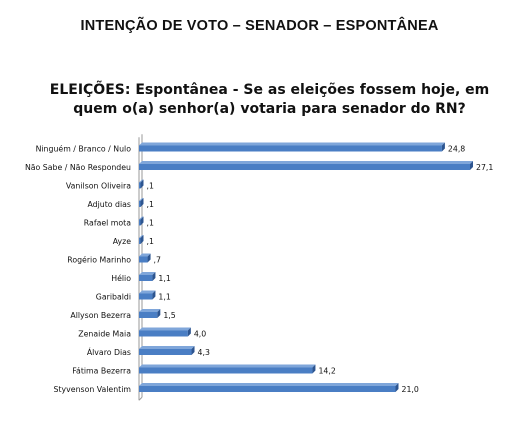 This screenshot has height=440, width=519. Describe the element at coordinates (98, 186) in the screenshot. I see `category-label: Vanilson Oliveira` at that location.